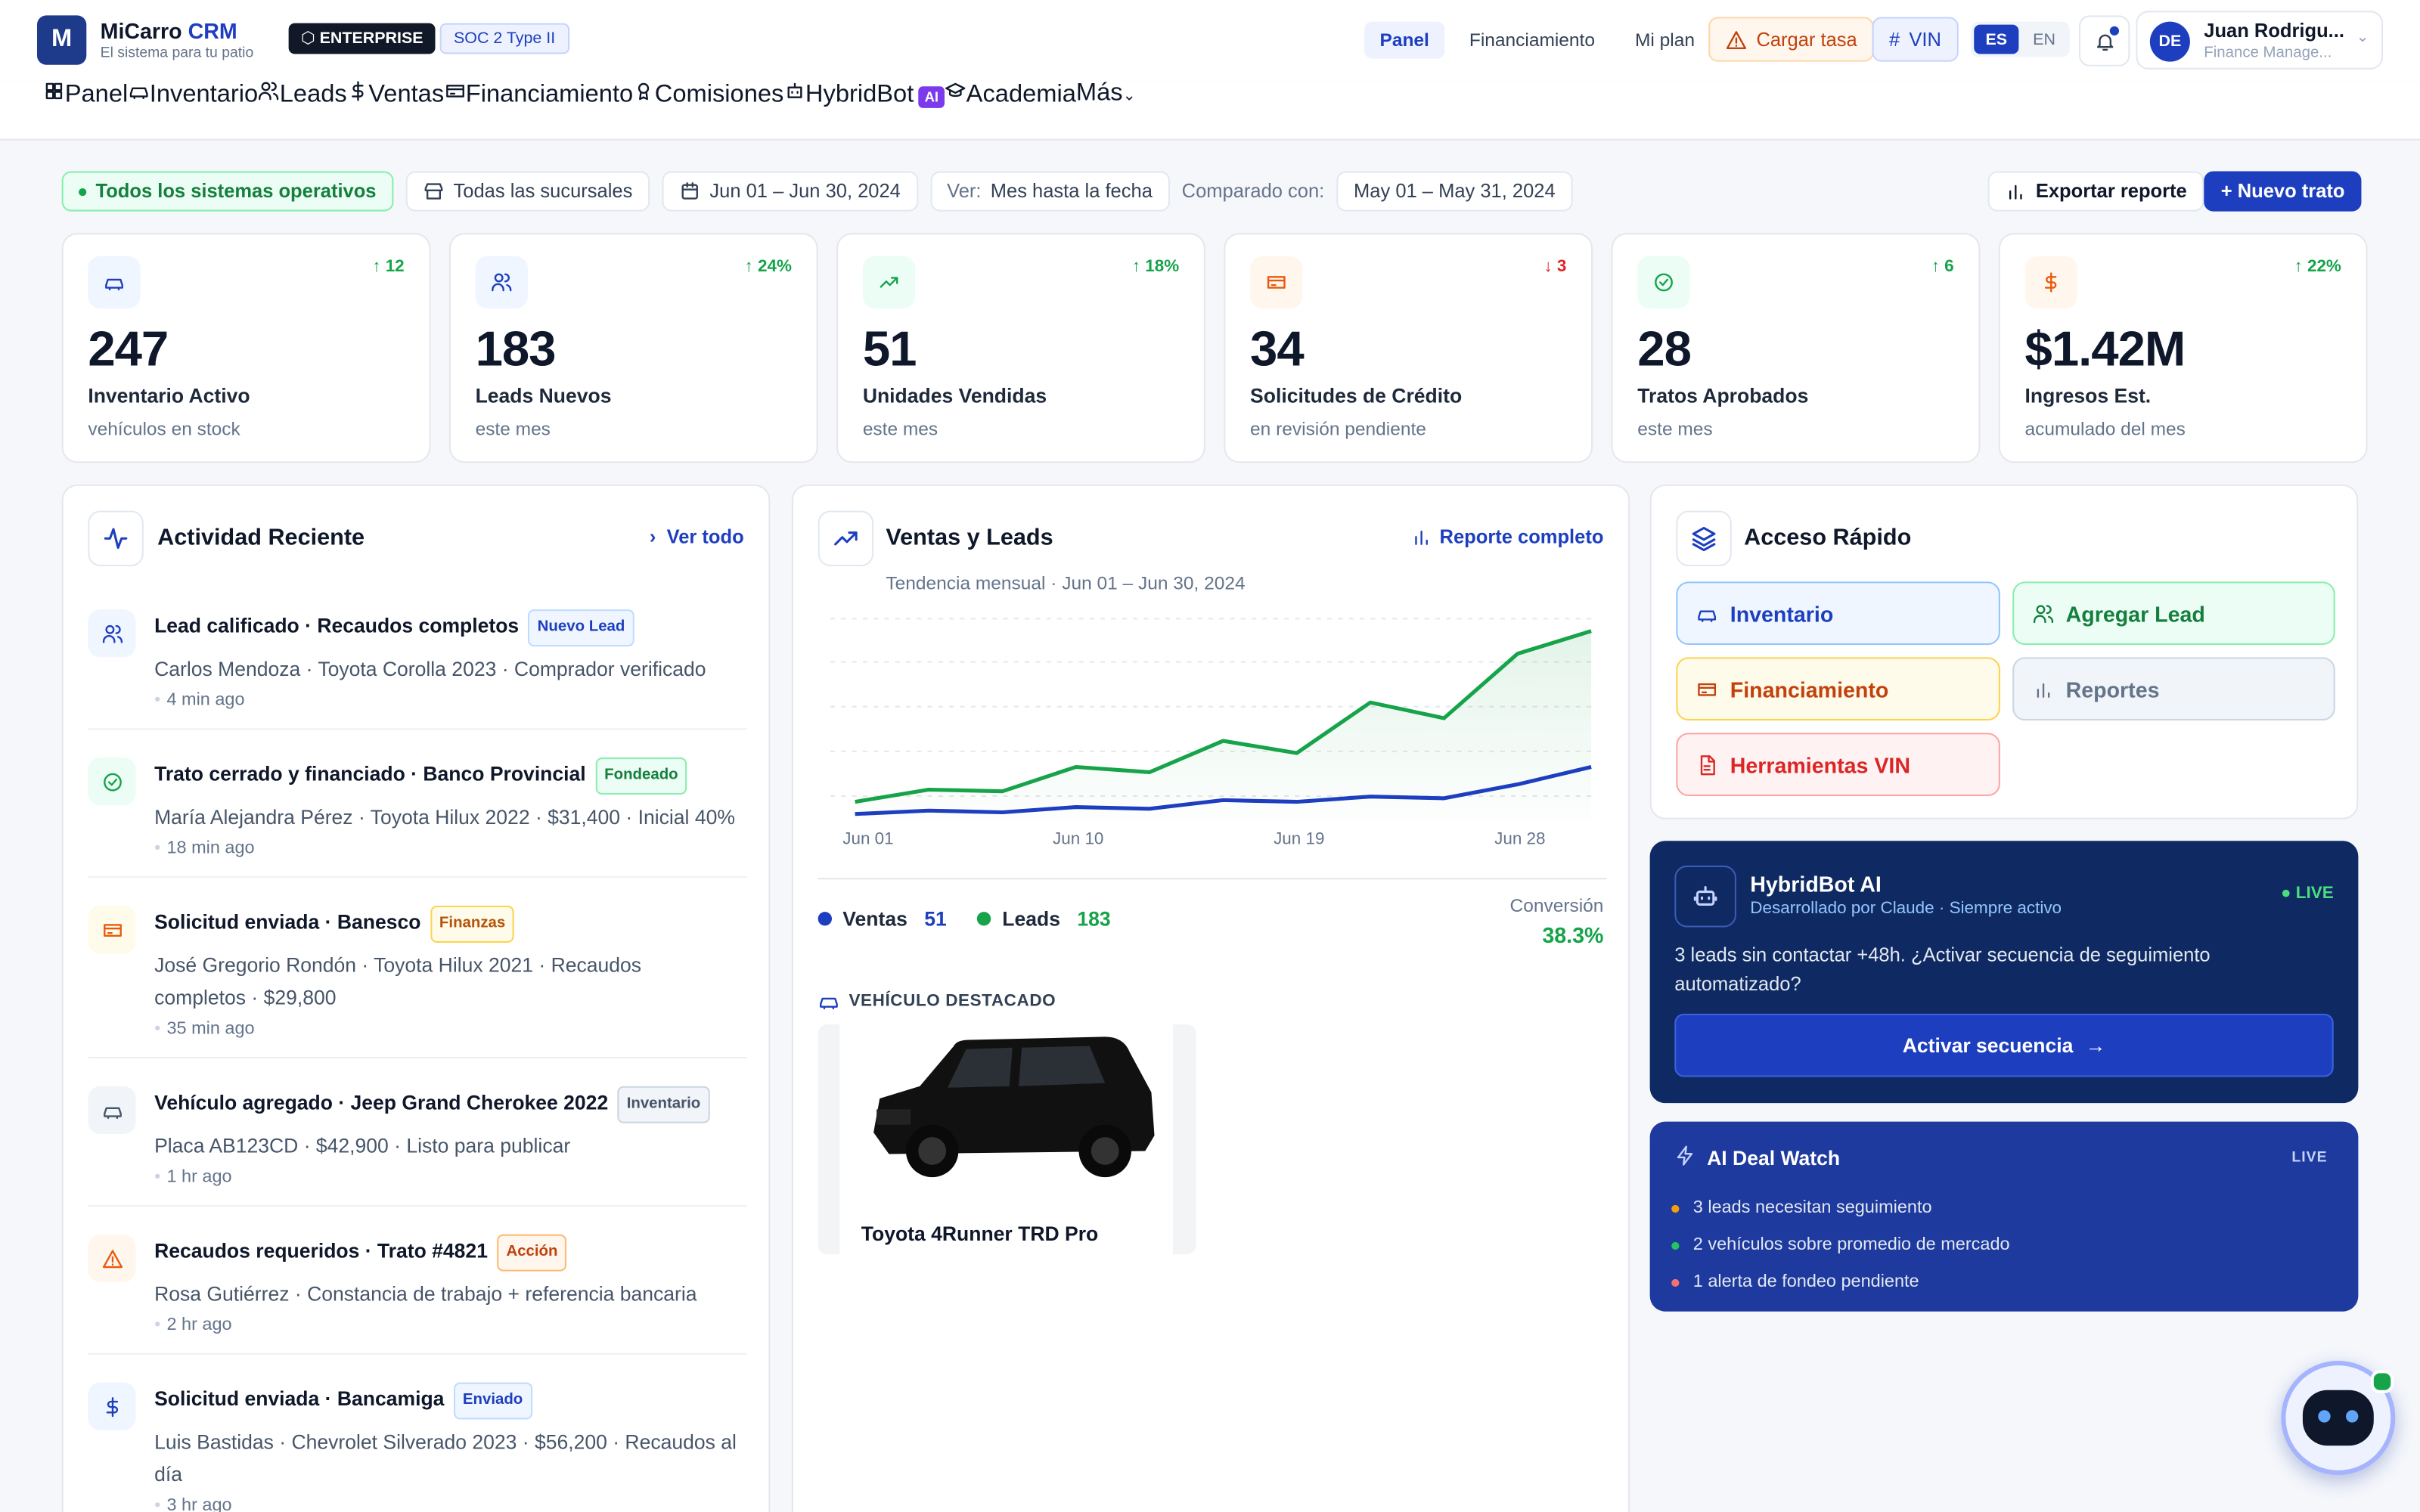 The height and width of the screenshot is (1512, 2420). What do you see at coordinates (1949, 267) in the screenshot?
I see `delta-value: 6` at bounding box center [1949, 267].